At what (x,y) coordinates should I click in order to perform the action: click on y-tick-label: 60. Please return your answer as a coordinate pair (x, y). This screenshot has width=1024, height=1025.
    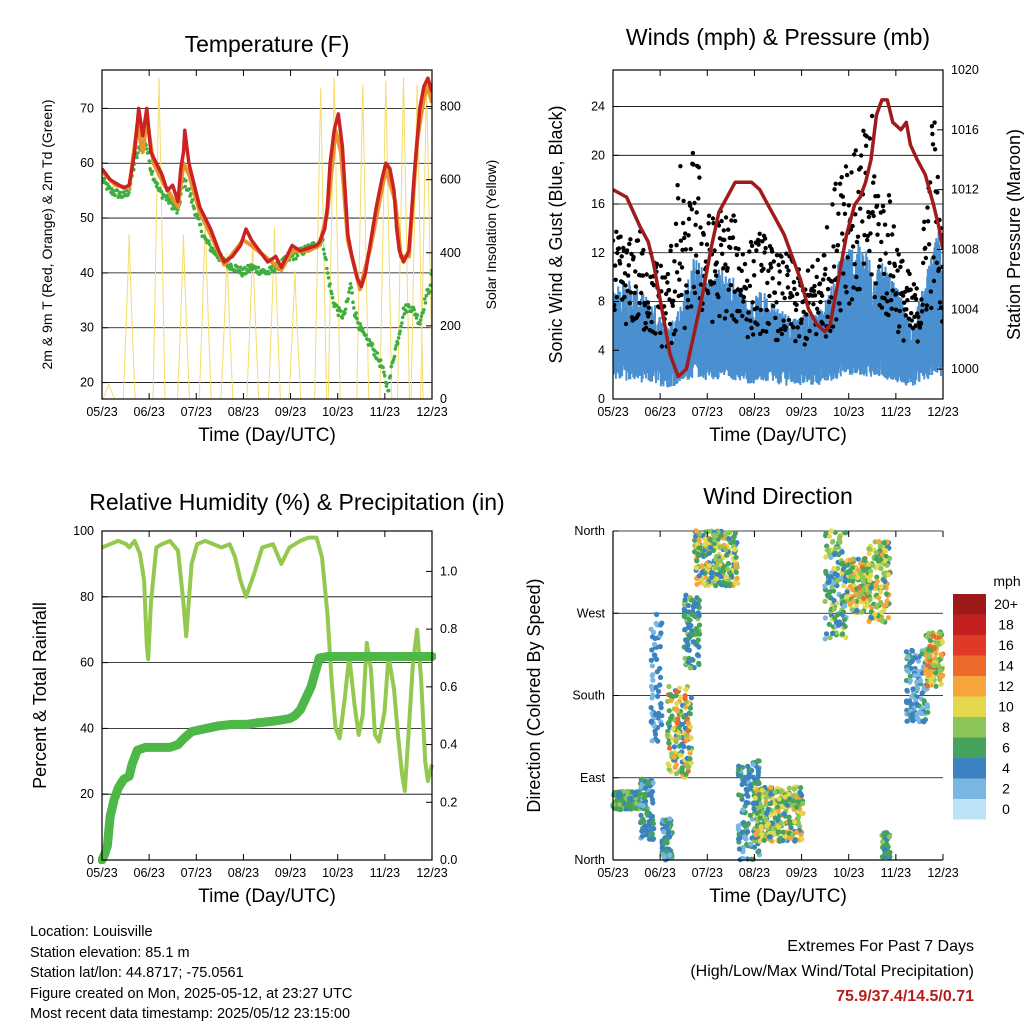
    Looking at the image, I should click on (87, 163).